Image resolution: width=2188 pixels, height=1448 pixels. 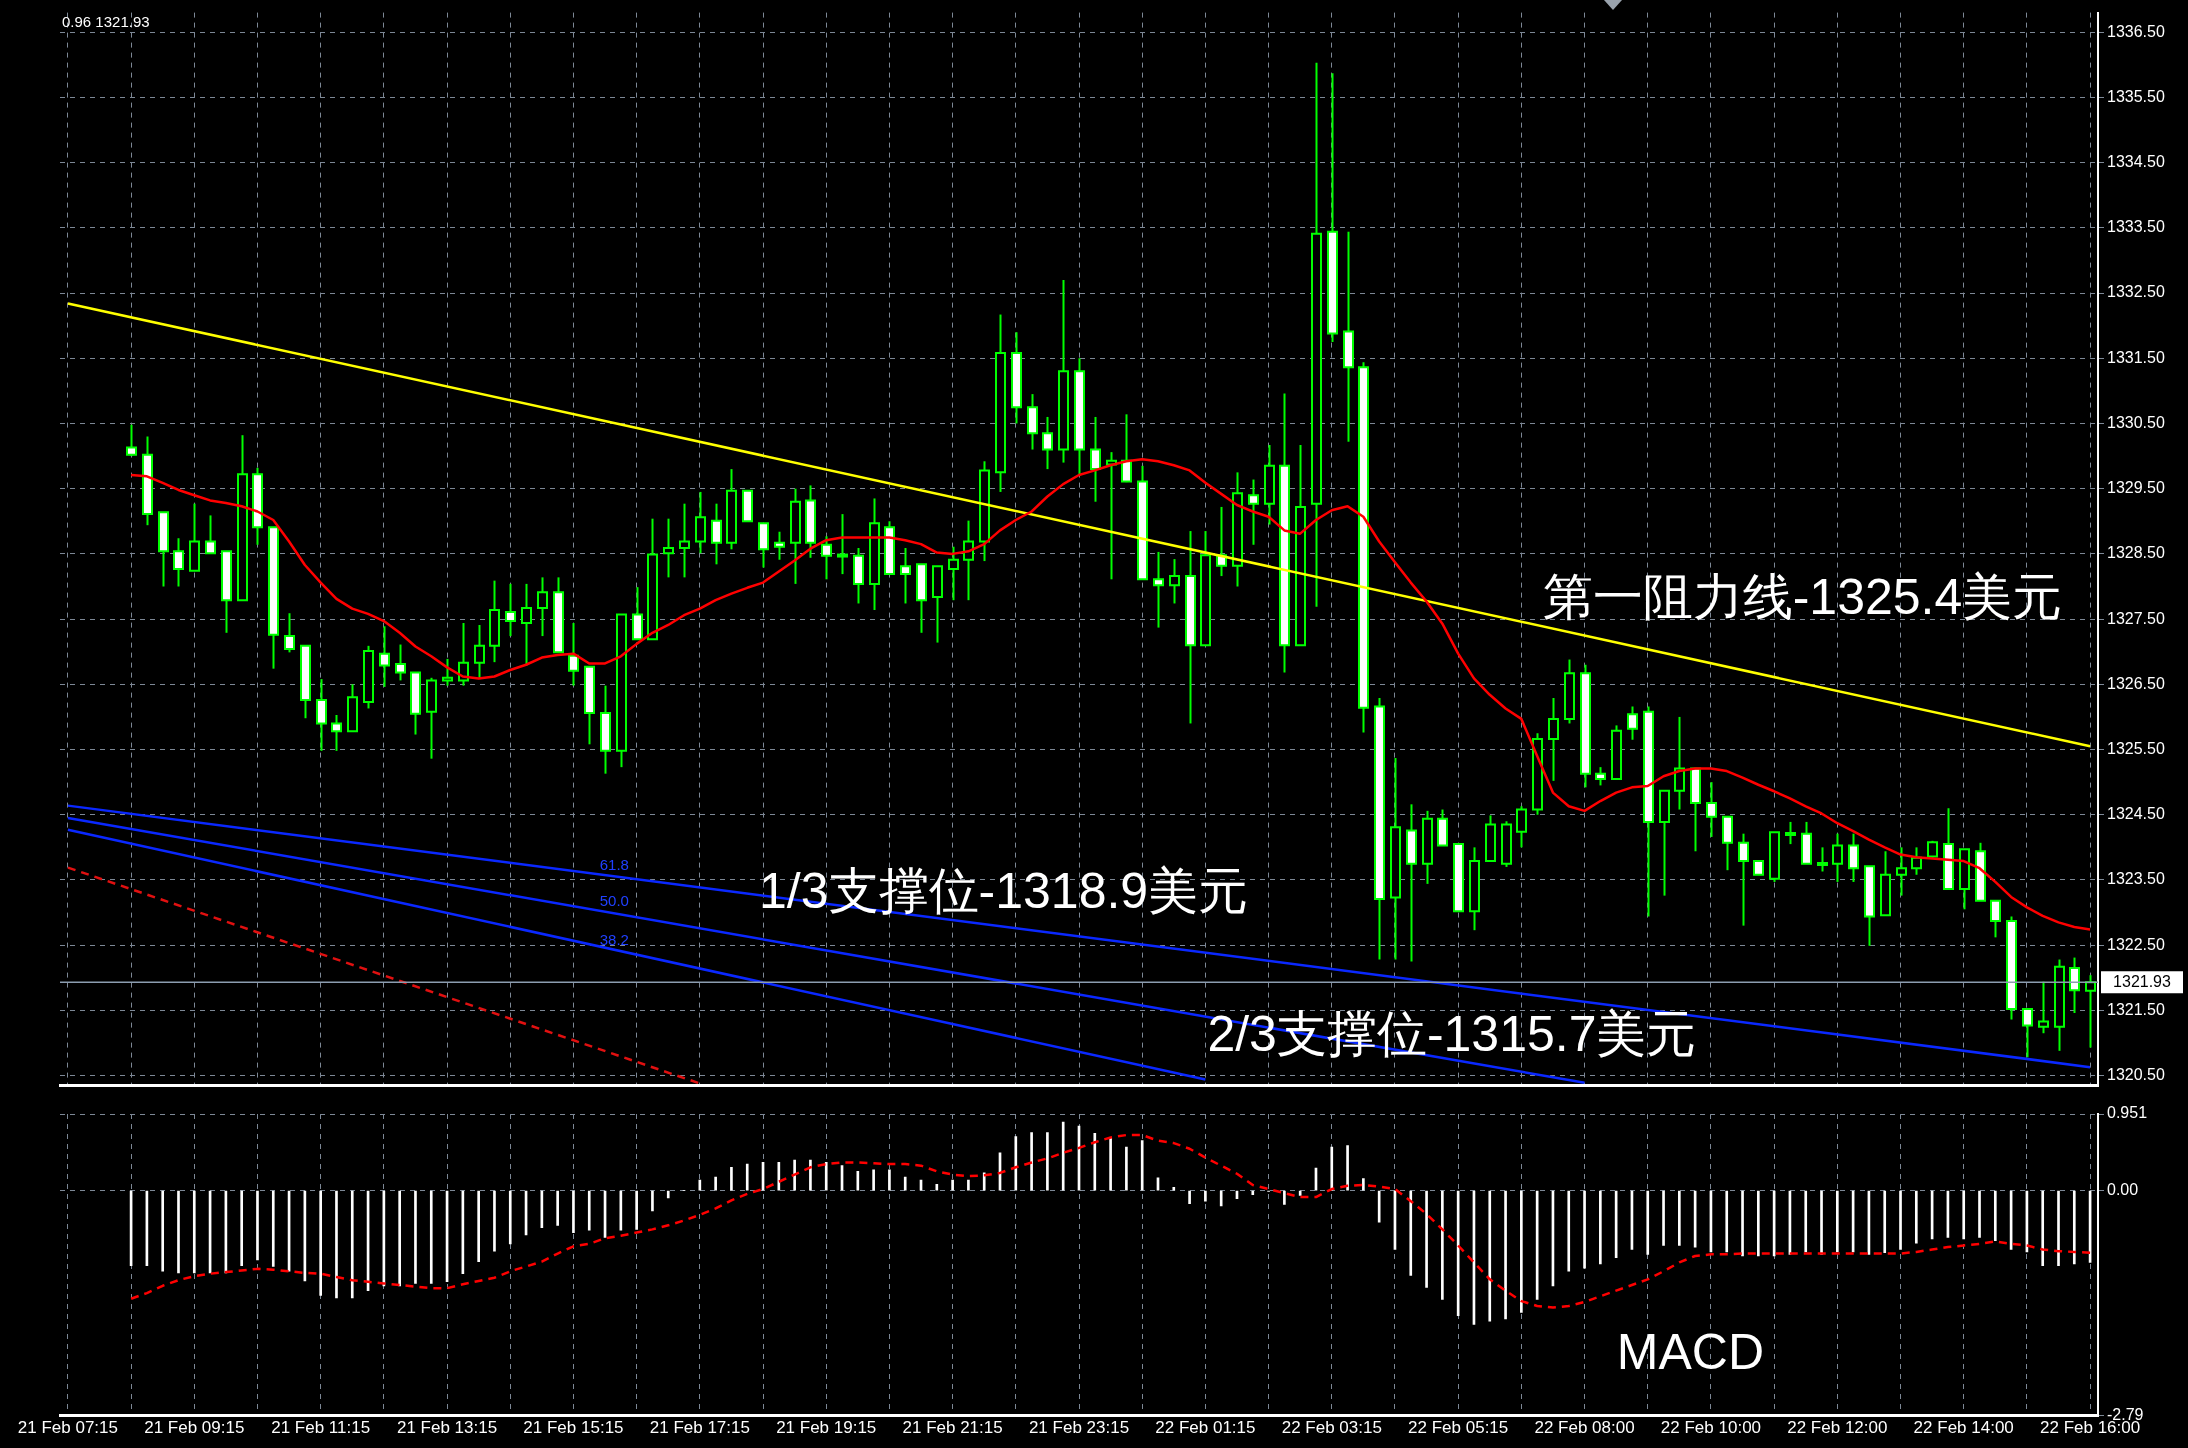 What do you see at coordinates (614, 901) in the screenshot?
I see `annotation: 50.0` at bounding box center [614, 901].